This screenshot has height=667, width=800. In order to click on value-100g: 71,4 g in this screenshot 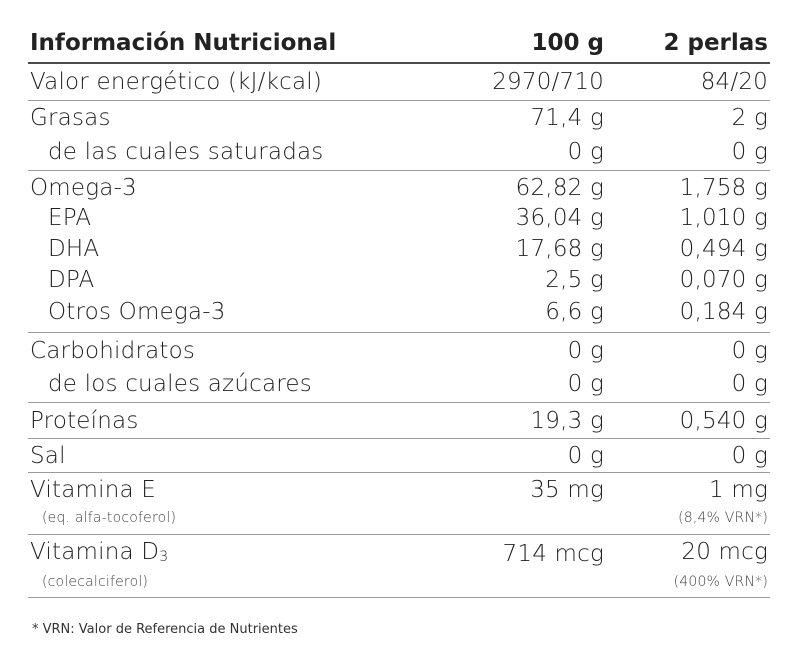, I will do `click(567, 118)`.